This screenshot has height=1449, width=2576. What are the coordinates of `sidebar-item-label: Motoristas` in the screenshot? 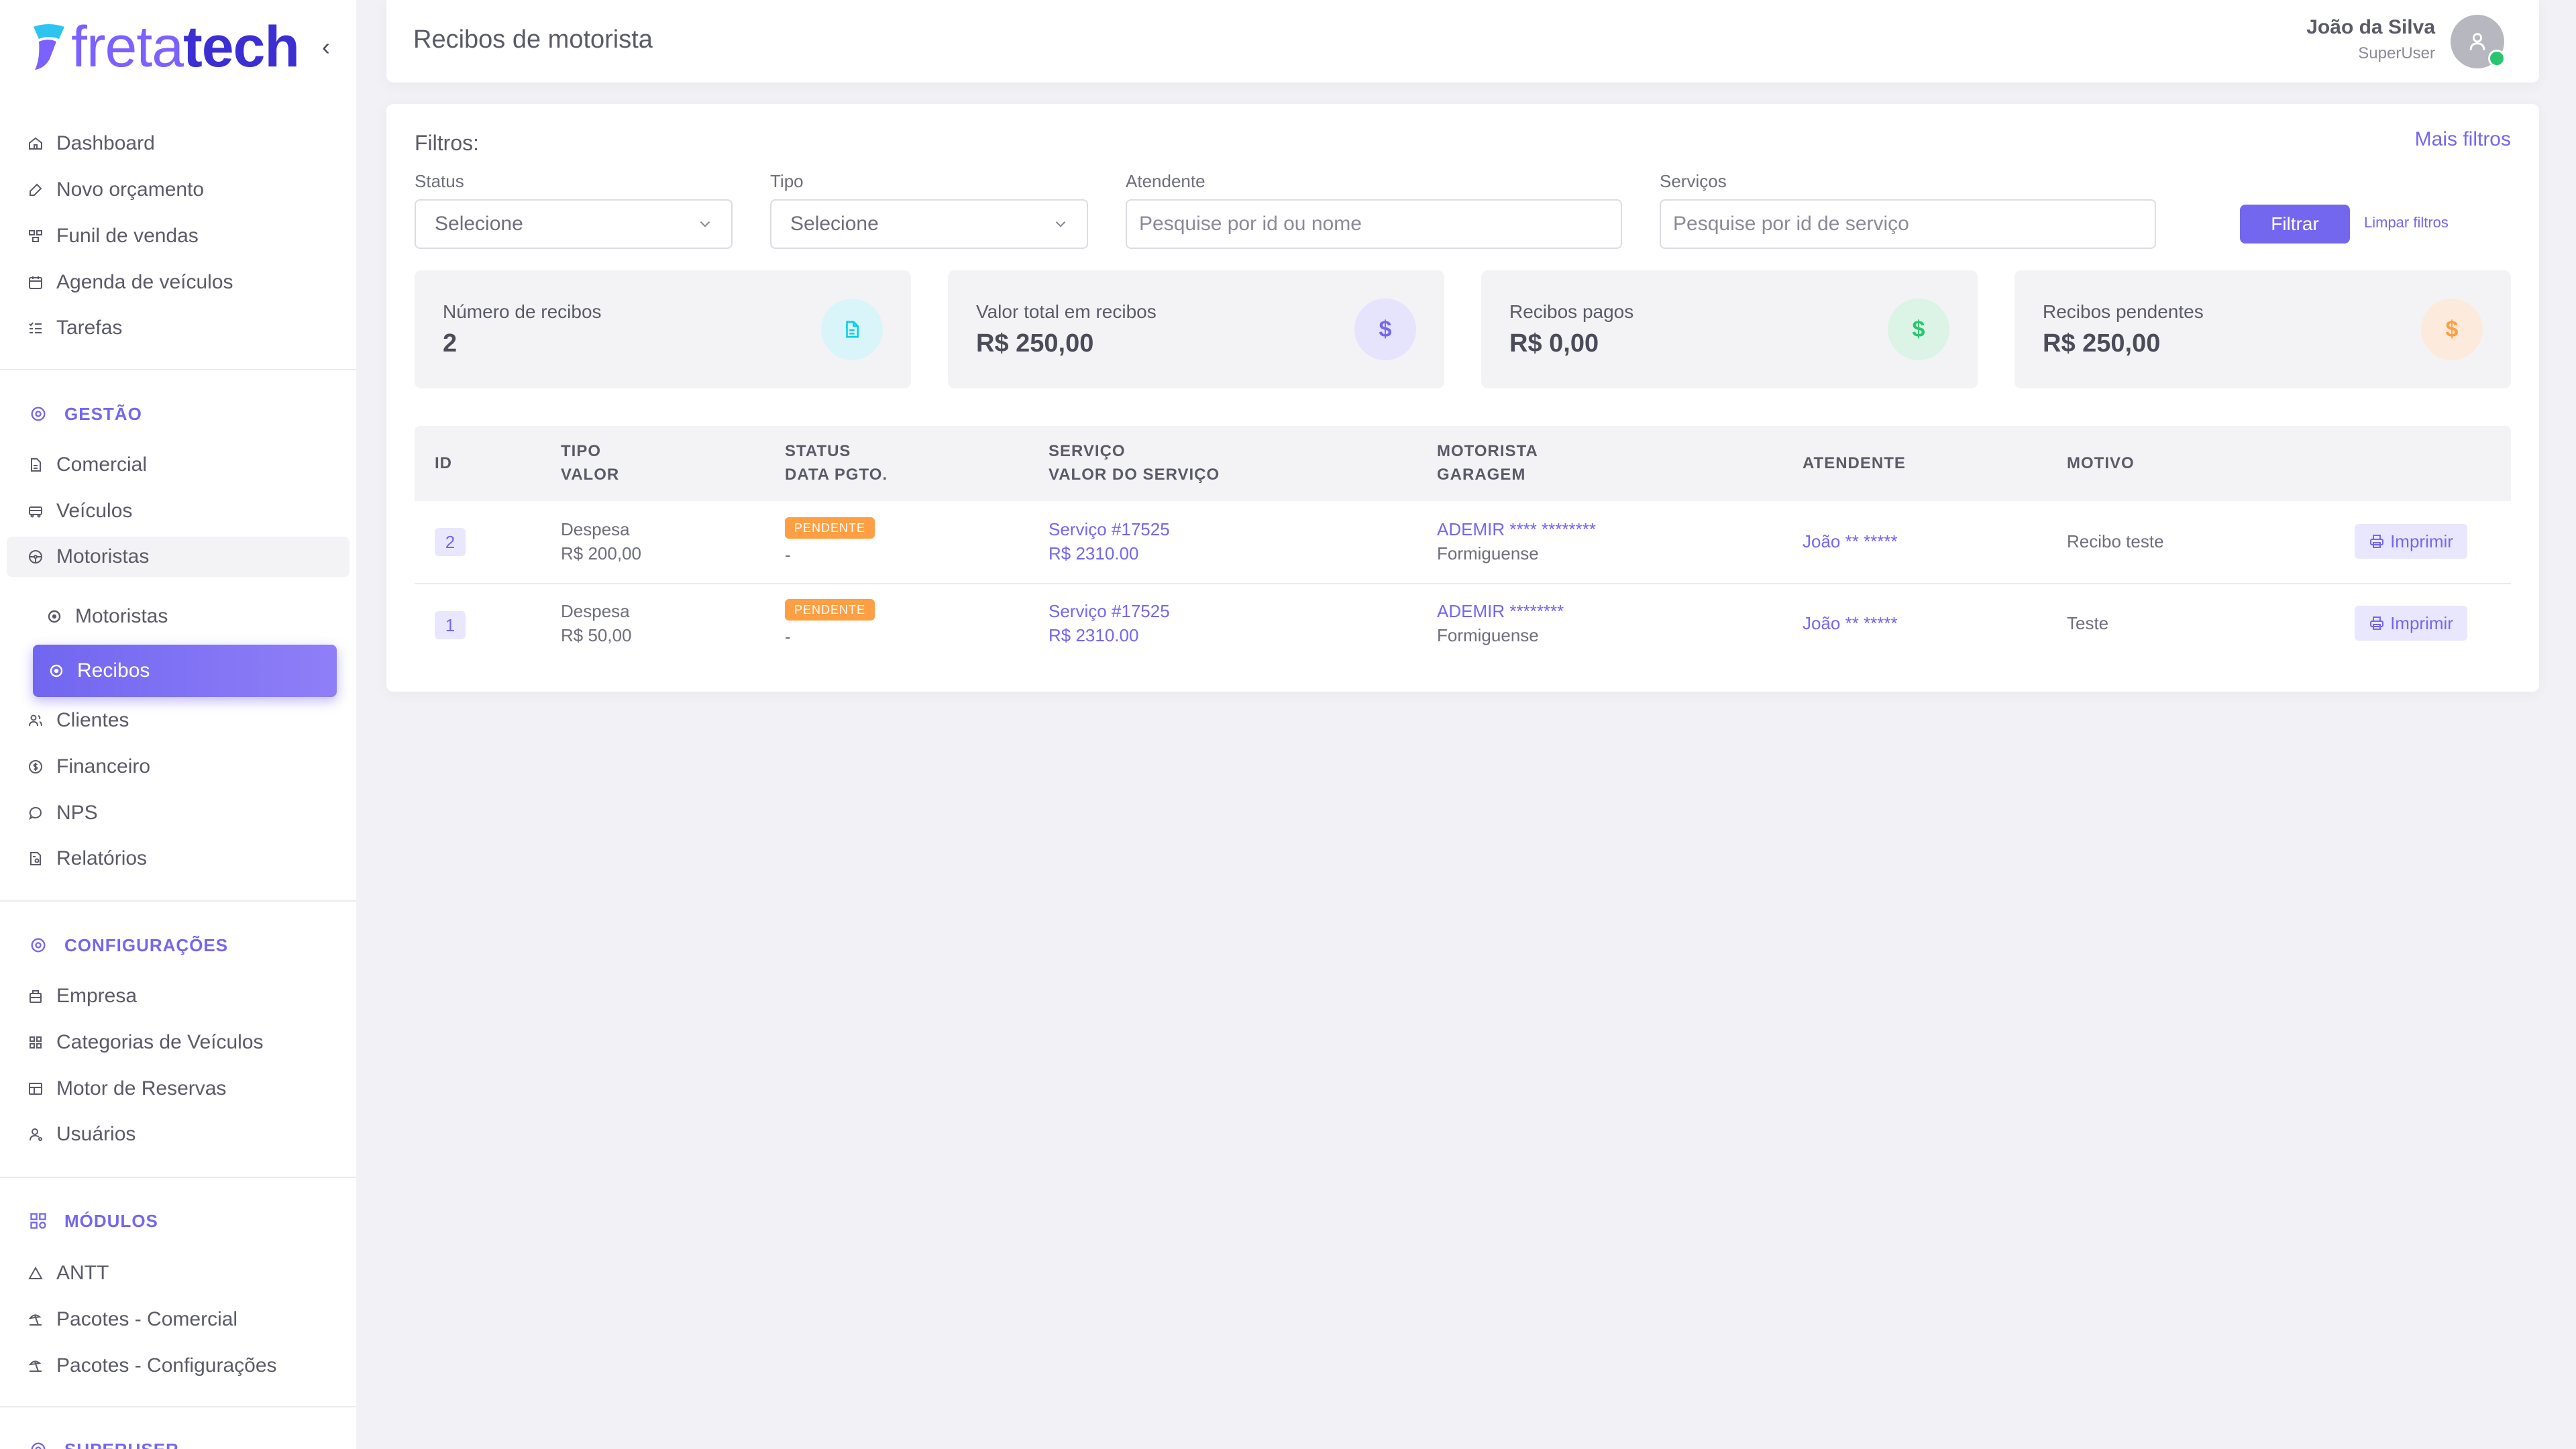 It's located at (103, 556).